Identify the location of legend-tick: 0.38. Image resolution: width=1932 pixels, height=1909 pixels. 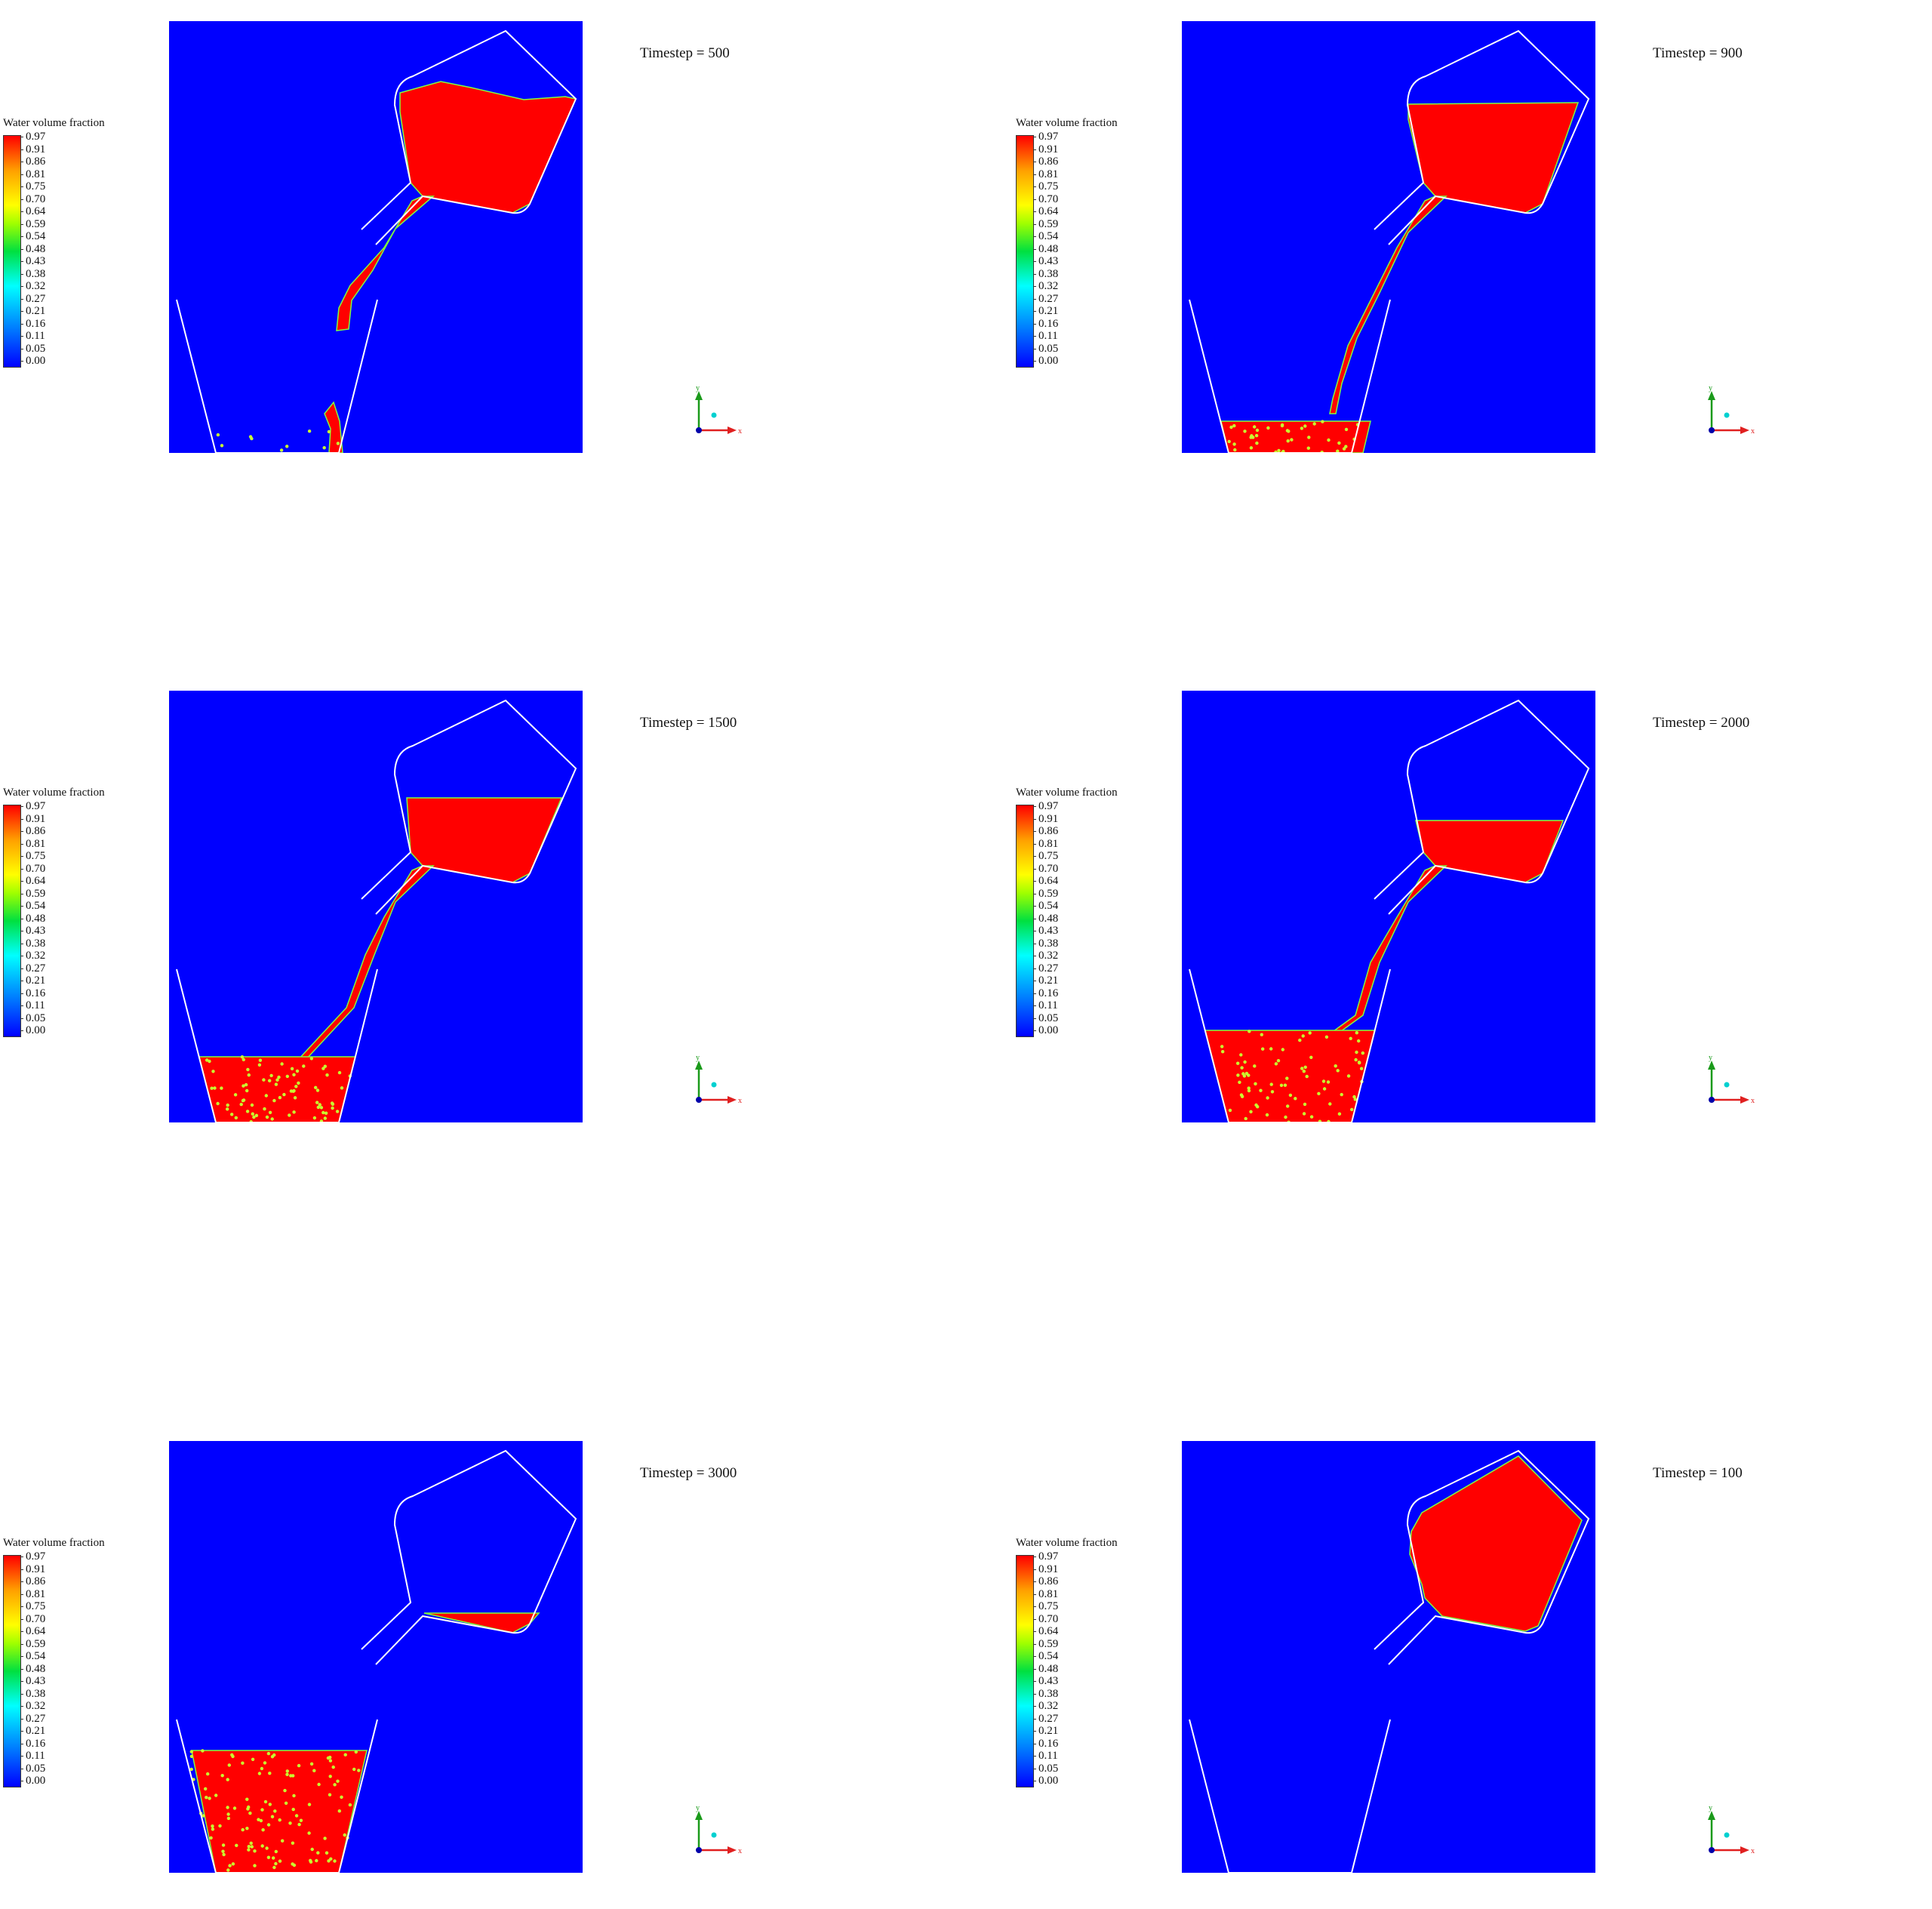
(1045, 1693).